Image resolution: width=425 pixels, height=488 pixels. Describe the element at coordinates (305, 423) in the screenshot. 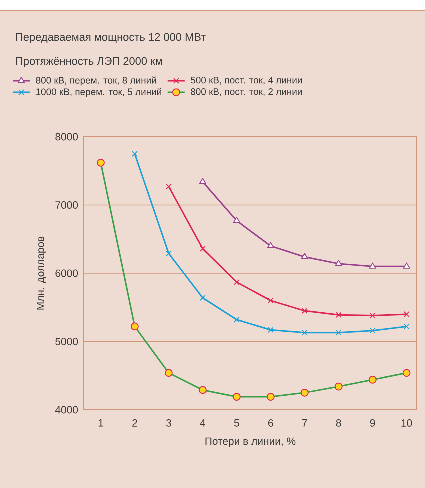

I see `x-tick-label: 7` at that location.